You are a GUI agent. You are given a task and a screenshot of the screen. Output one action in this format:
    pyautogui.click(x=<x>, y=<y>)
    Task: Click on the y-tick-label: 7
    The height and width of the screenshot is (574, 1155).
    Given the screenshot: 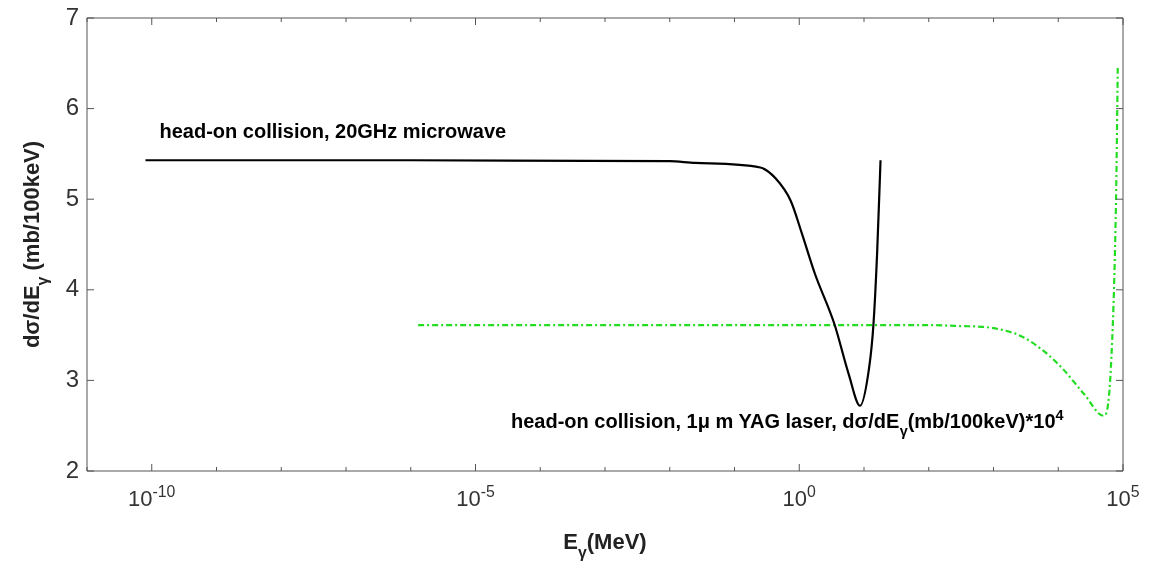 What is the action you would take?
    pyautogui.click(x=72, y=16)
    